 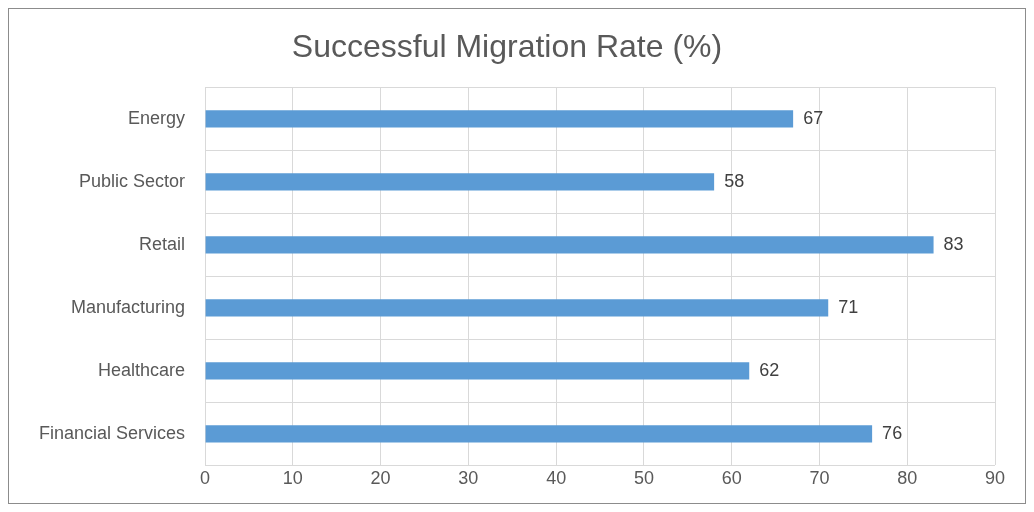 I want to click on x-tick-label: 90, so click(x=995, y=478).